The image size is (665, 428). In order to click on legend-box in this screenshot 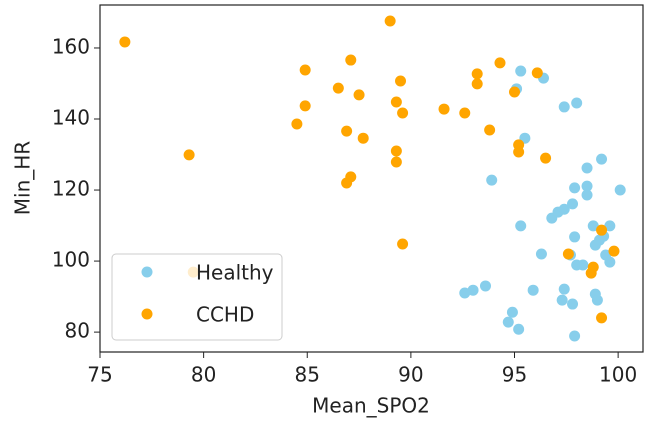, I will do `click(197, 297)`.